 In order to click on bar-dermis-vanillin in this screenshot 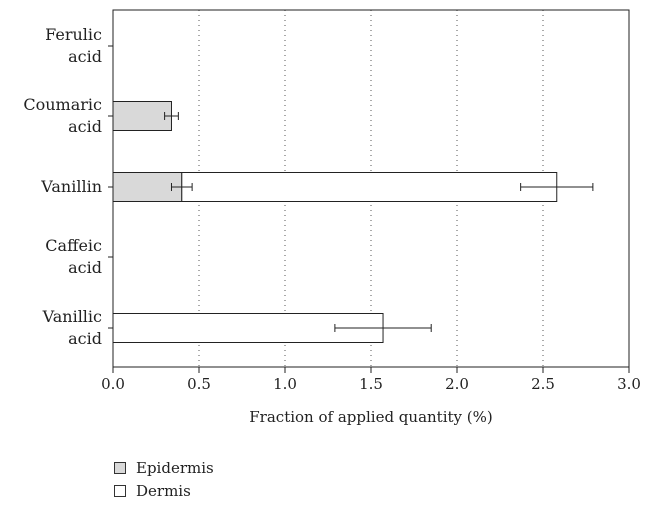, I will do `click(369, 187)`.